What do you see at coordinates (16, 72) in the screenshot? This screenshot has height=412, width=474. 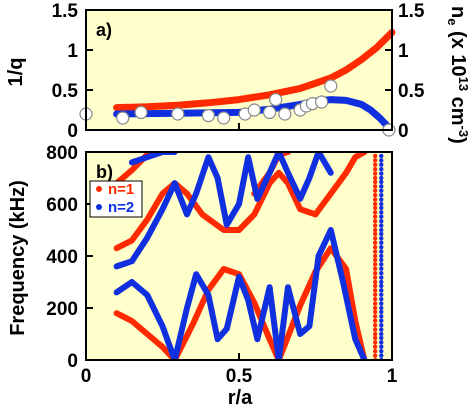 I see `panel-a-left-ylabel: 1/q` at bounding box center [16, 72].